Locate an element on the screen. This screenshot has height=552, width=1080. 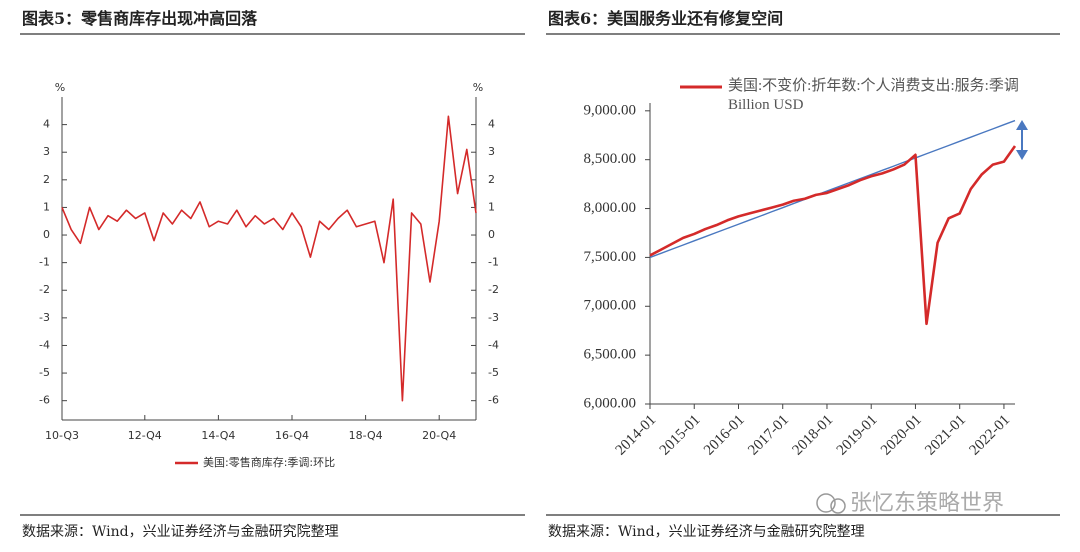
legend-label: 美国:不变价:折年数:个人消费支出:服务:季调 Billion USD is located at coordinates (873, 95).